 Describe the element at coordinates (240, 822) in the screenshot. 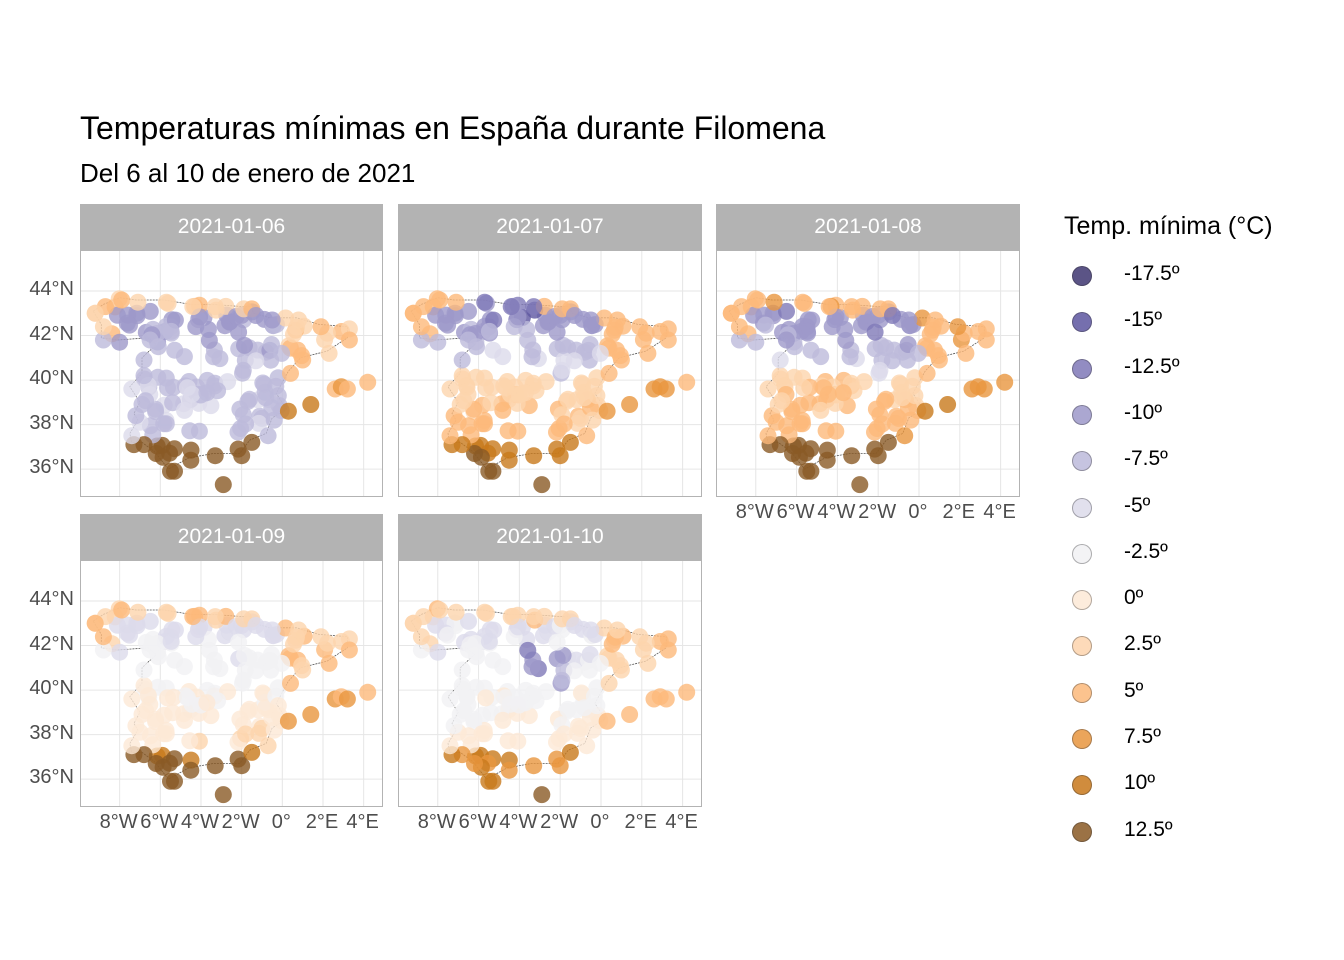

I see `x-tick-label: 2°W` at that location.